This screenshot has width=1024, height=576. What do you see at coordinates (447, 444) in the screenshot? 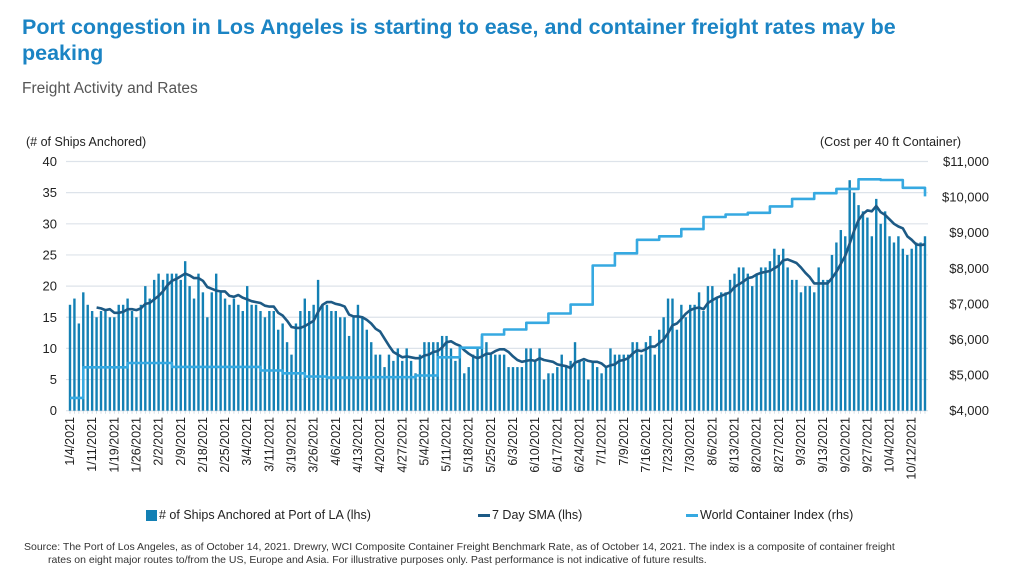
I see `x-tick-label: 5/11/2021` at bounding box center [447, 444].